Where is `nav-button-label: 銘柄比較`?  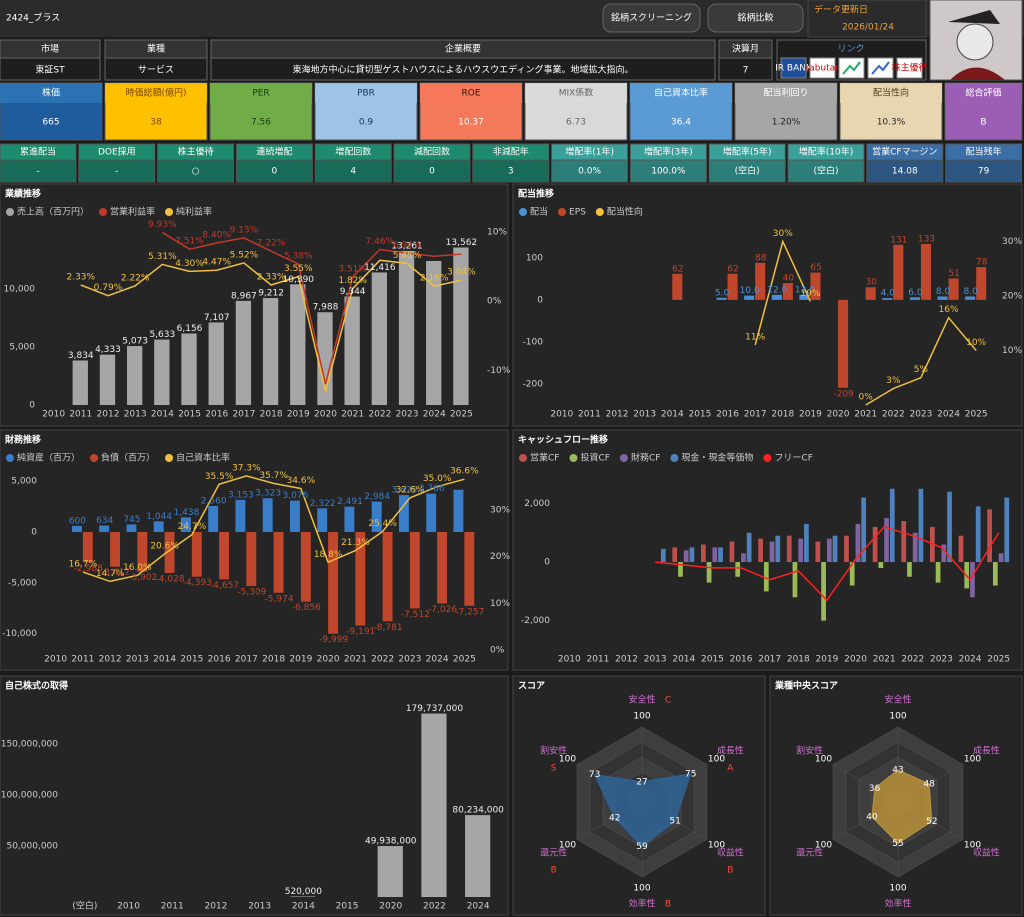
nav-button-label: 銘柄比較 is located at coordinates (755, 18).